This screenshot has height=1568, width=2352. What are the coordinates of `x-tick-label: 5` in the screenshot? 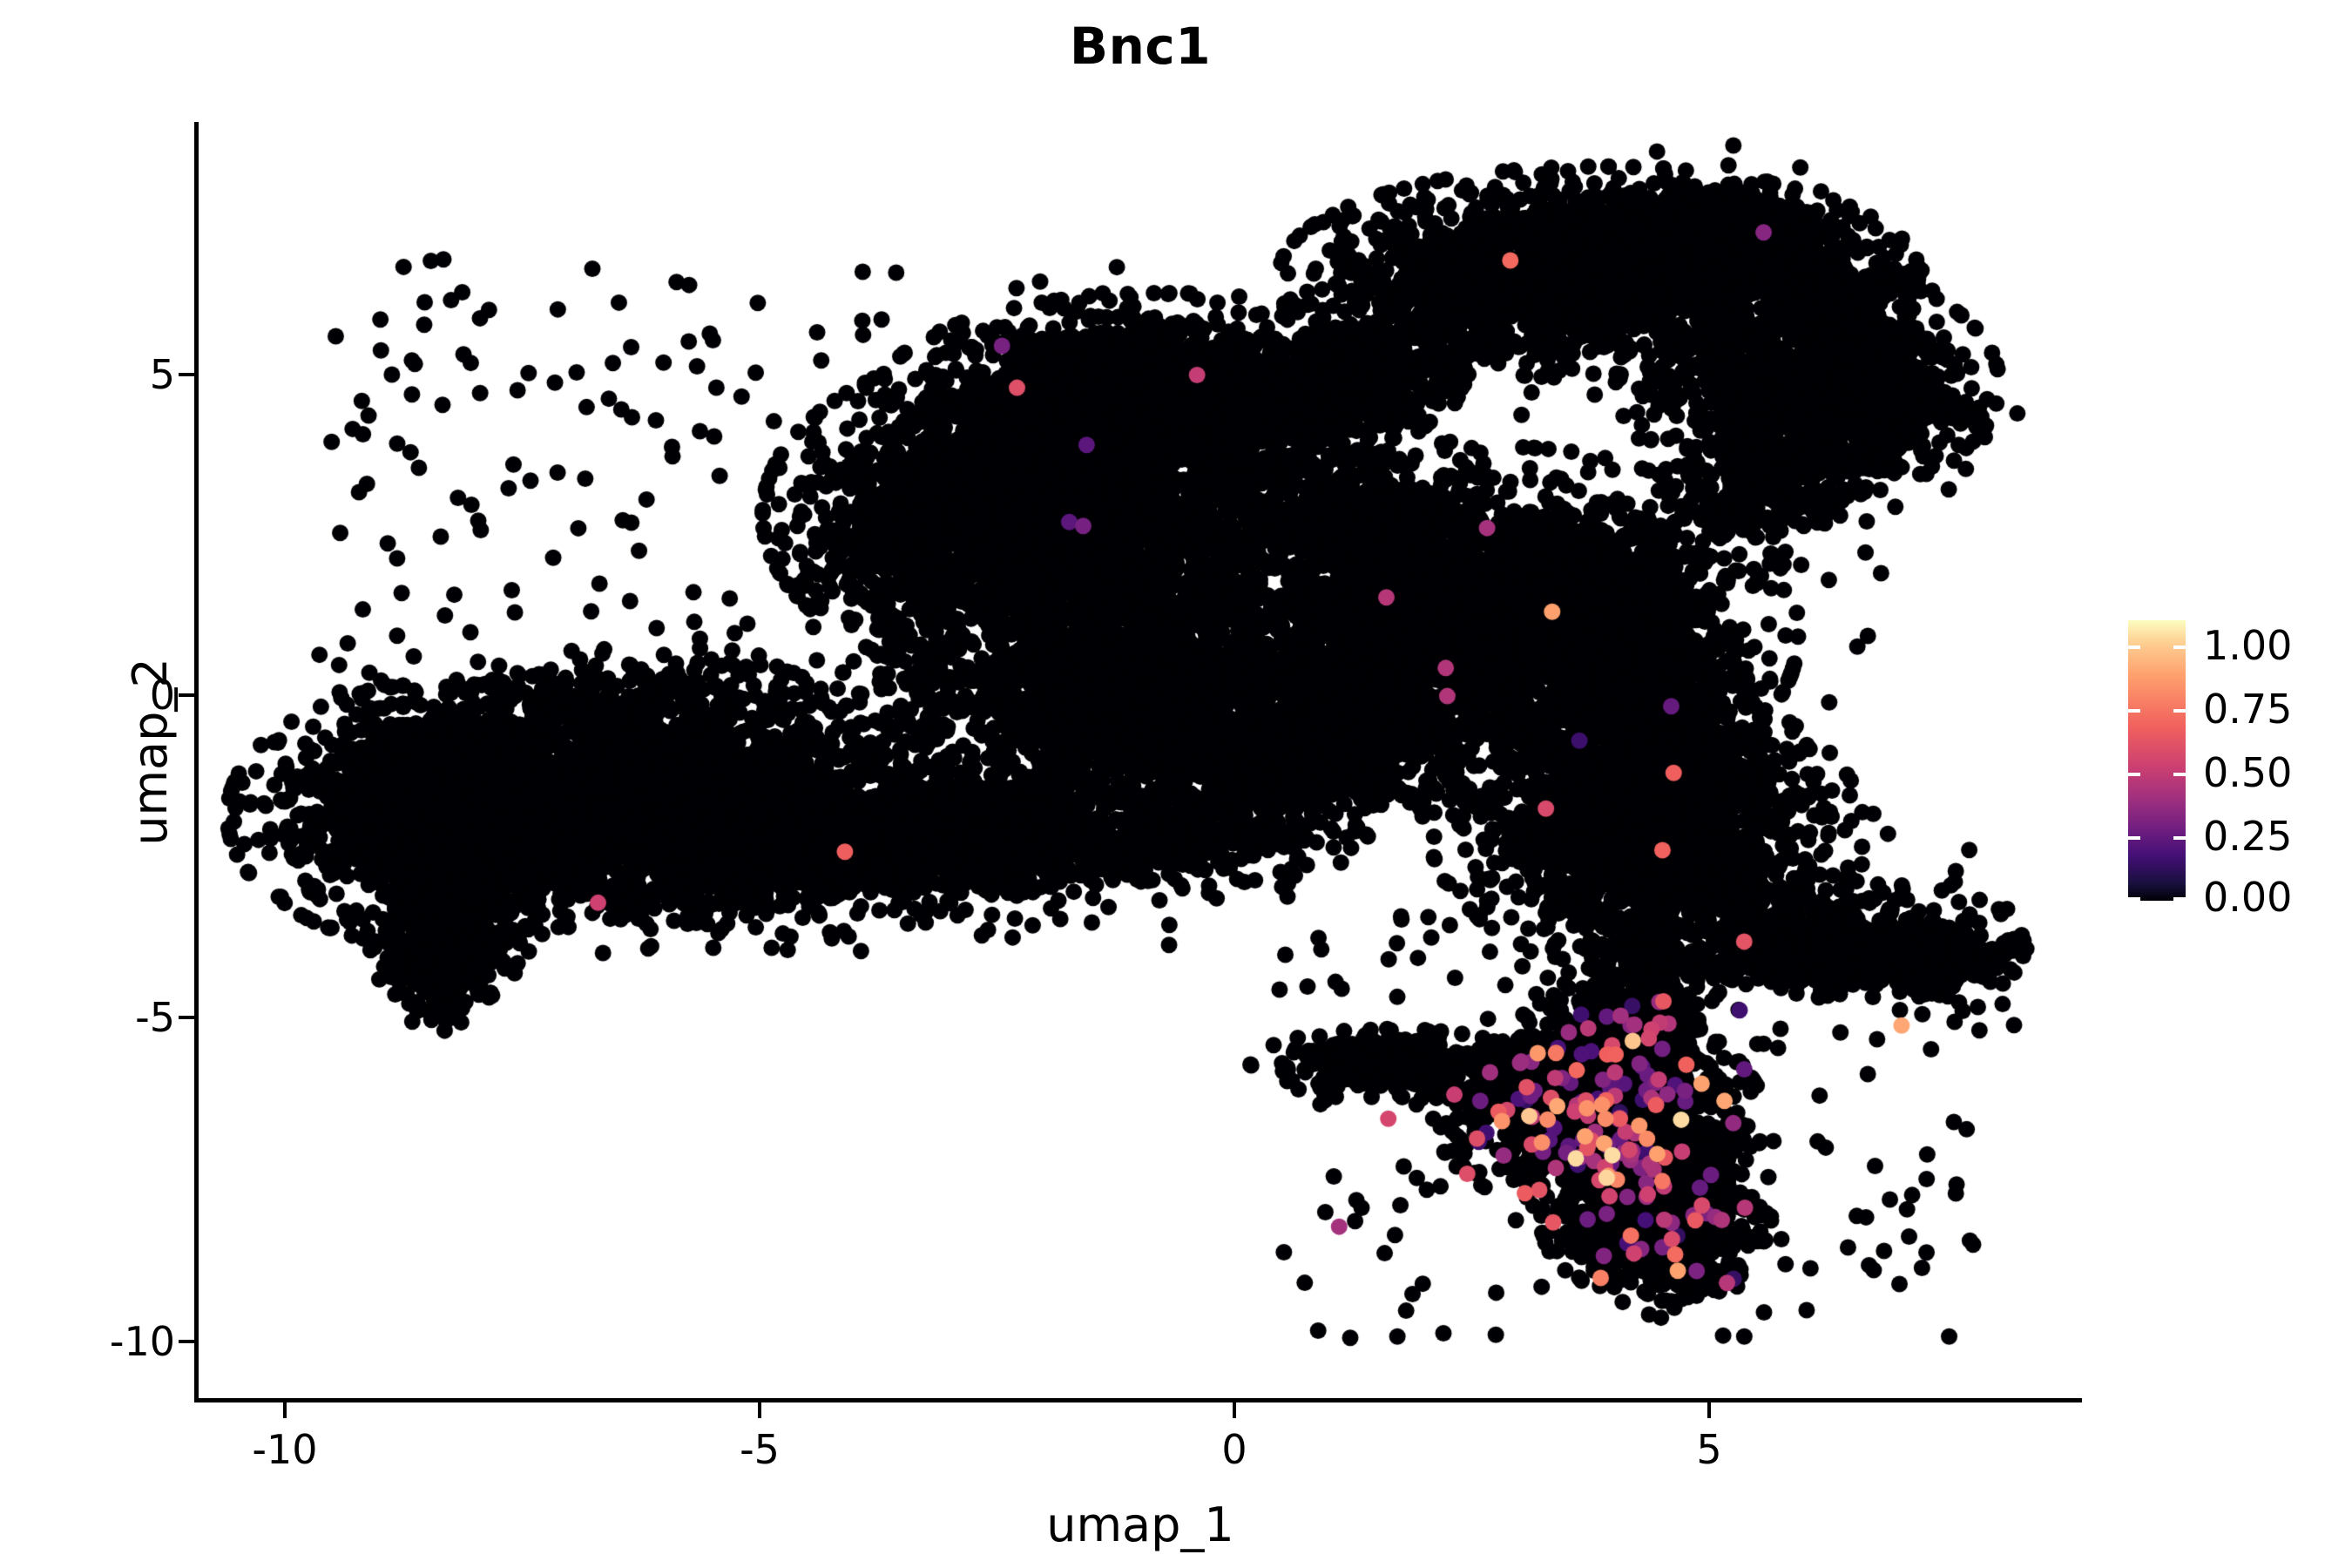 It's located at (1709, 1449).